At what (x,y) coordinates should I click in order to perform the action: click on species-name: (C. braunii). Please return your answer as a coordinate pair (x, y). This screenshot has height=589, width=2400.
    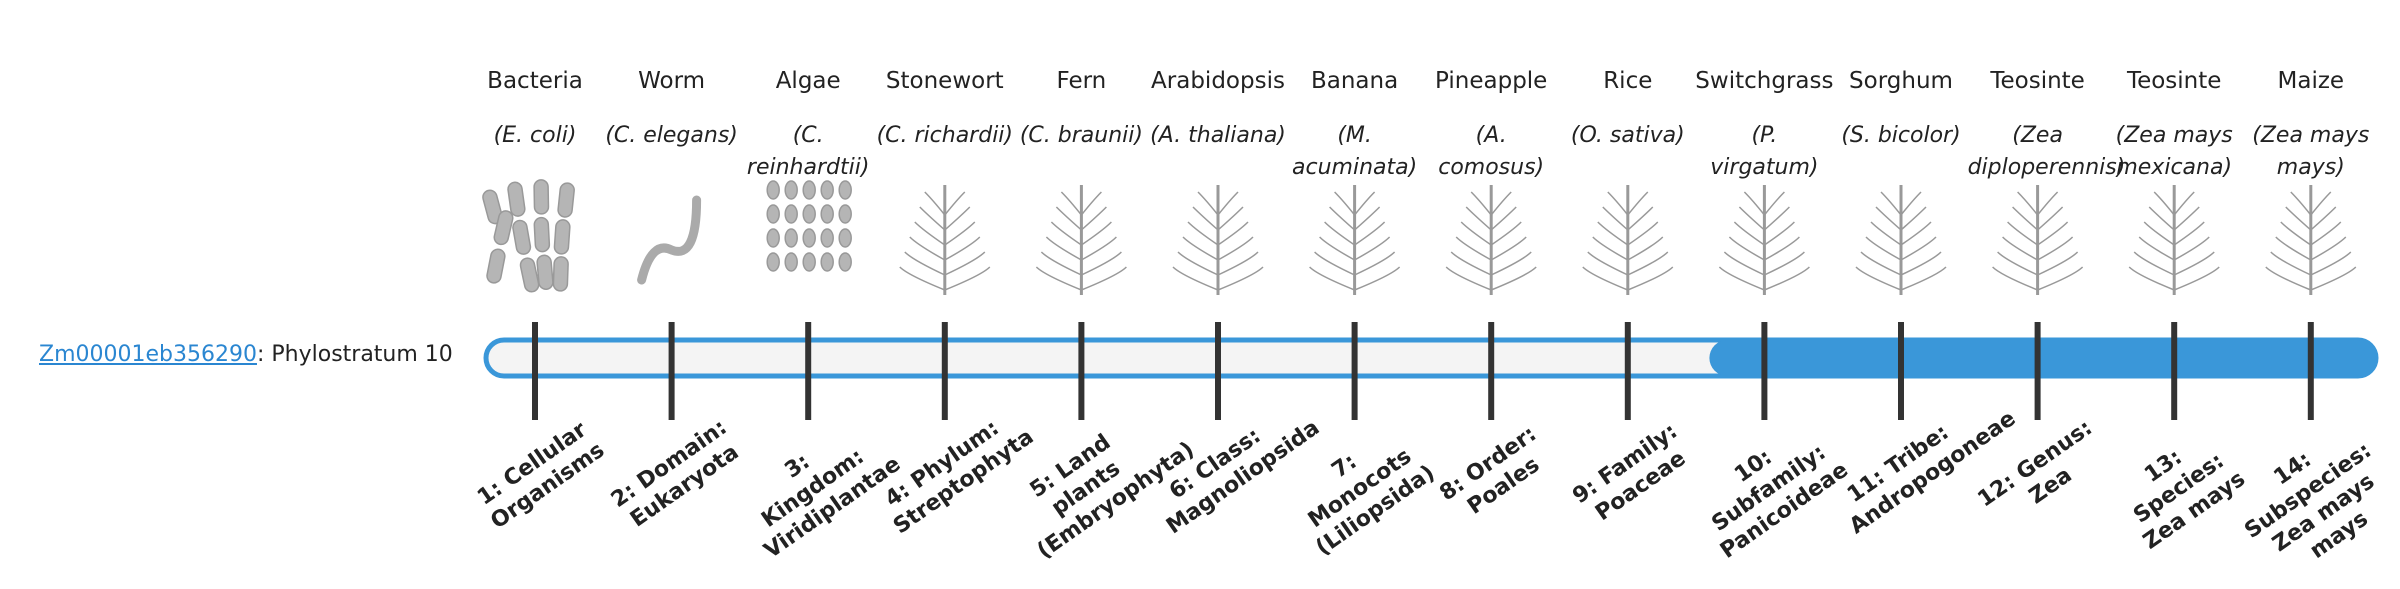
    Looking at the image, I should click on (1081, 135).